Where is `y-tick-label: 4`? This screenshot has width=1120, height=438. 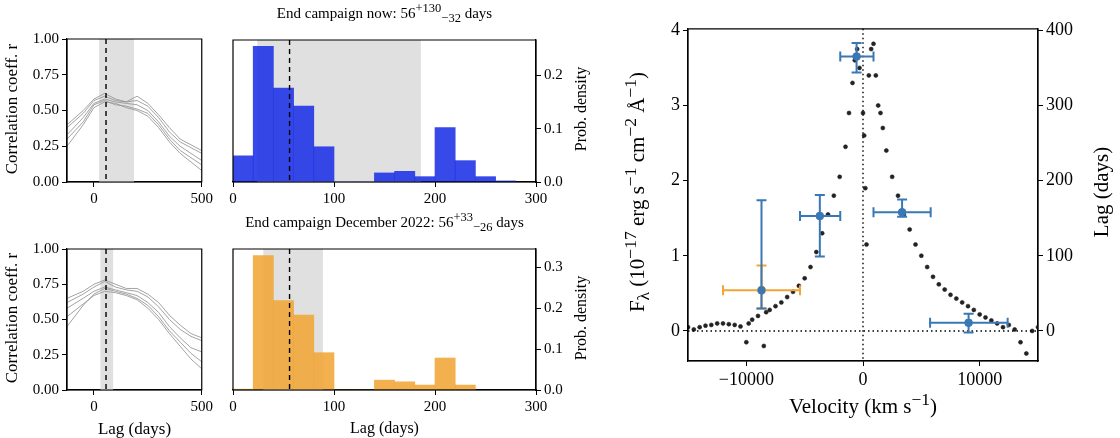
y-tick-label: 4 is located at coordinates (675, 29).